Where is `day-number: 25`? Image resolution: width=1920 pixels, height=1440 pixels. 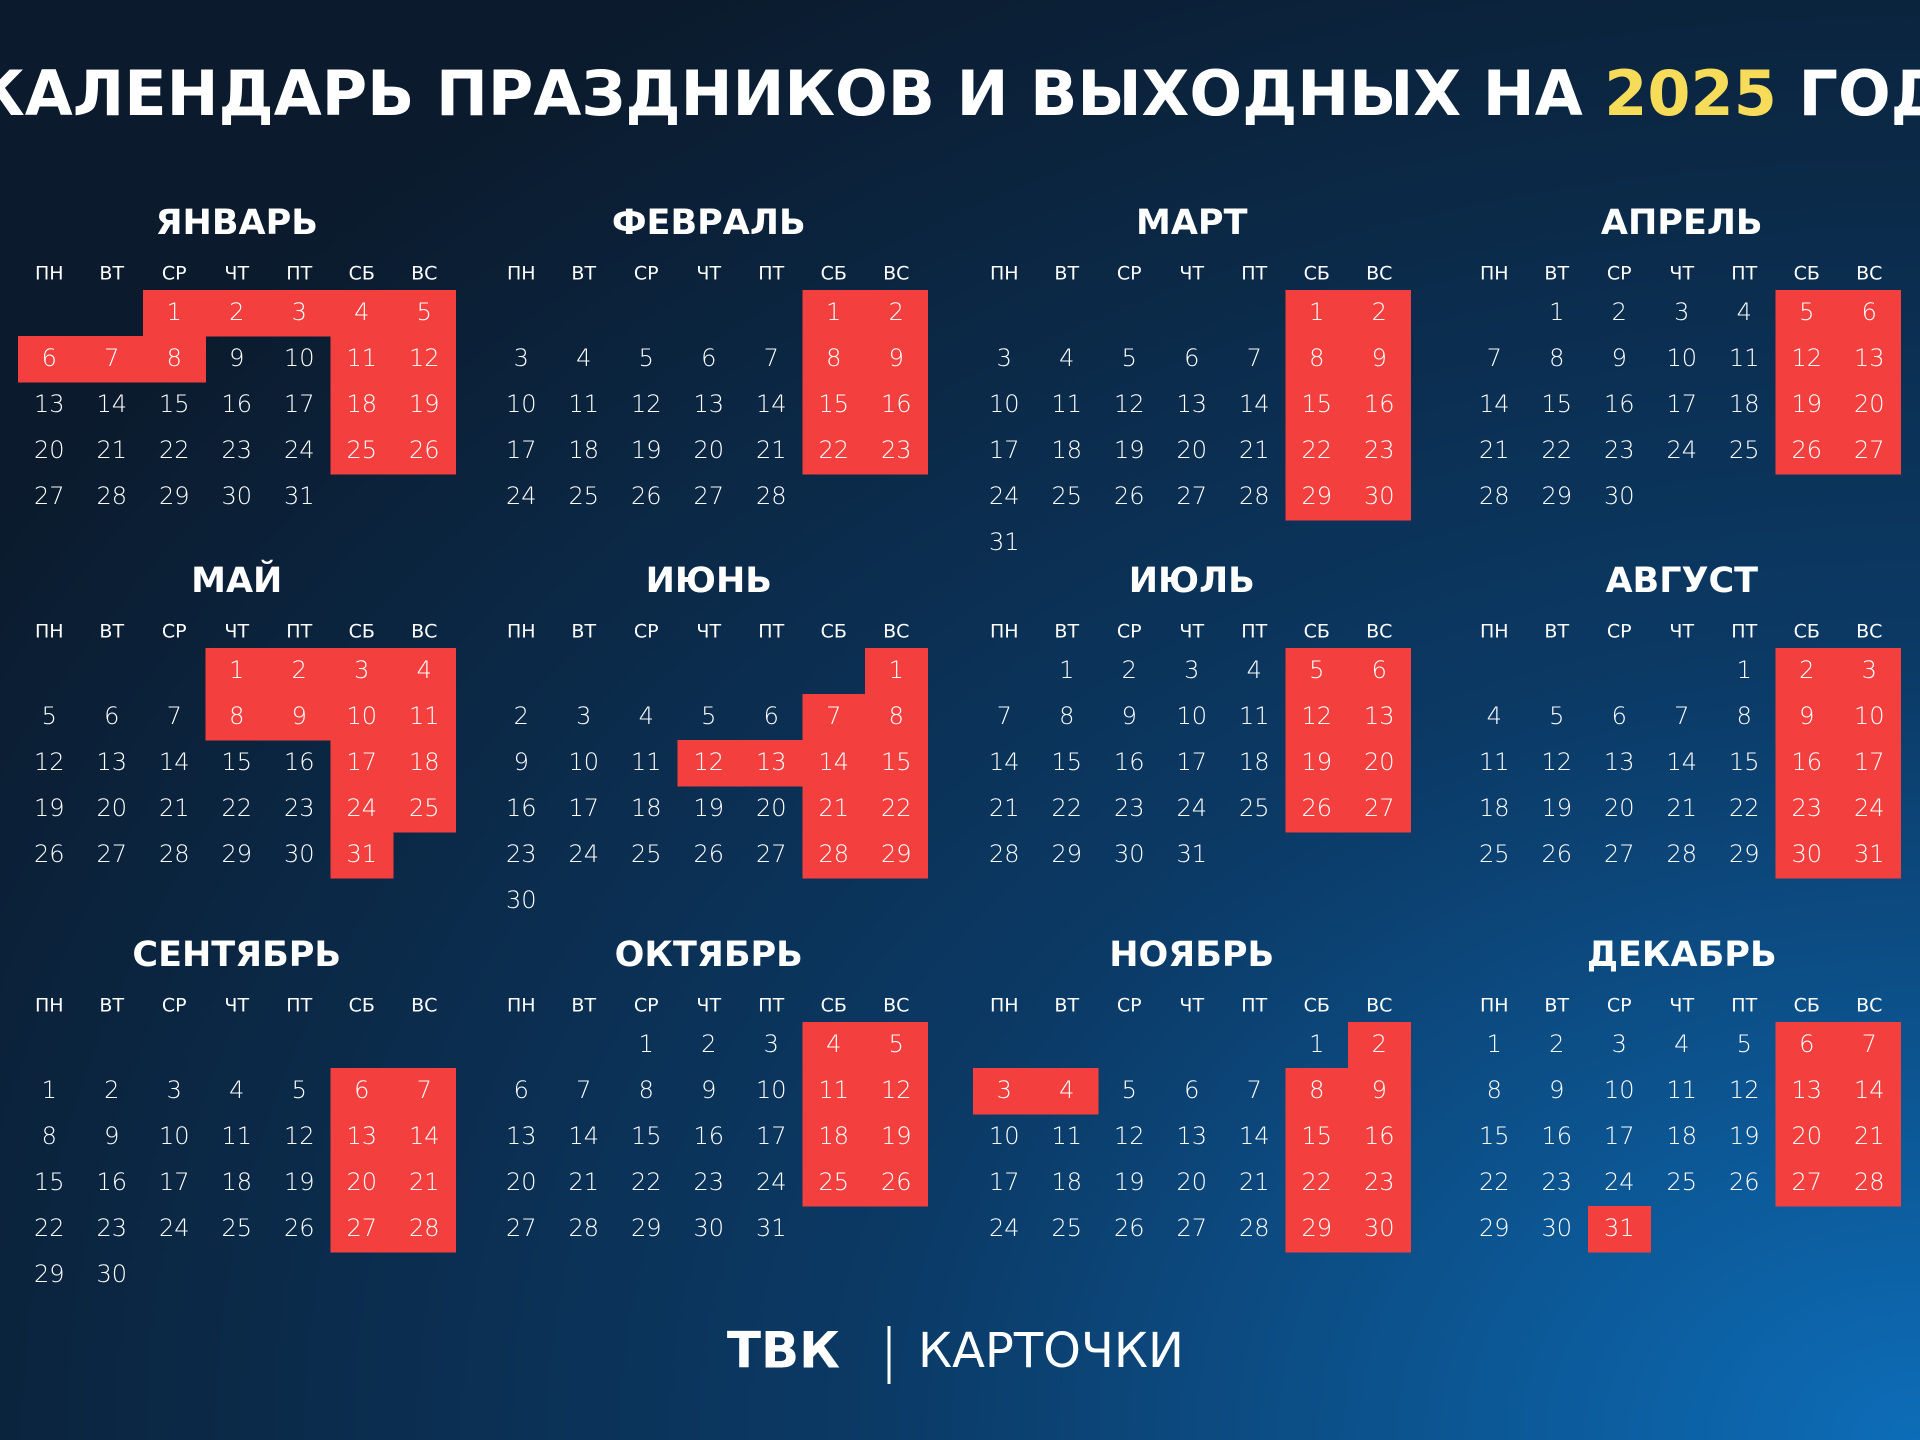 day-number: 25 is located at coordinates (833, 1182).